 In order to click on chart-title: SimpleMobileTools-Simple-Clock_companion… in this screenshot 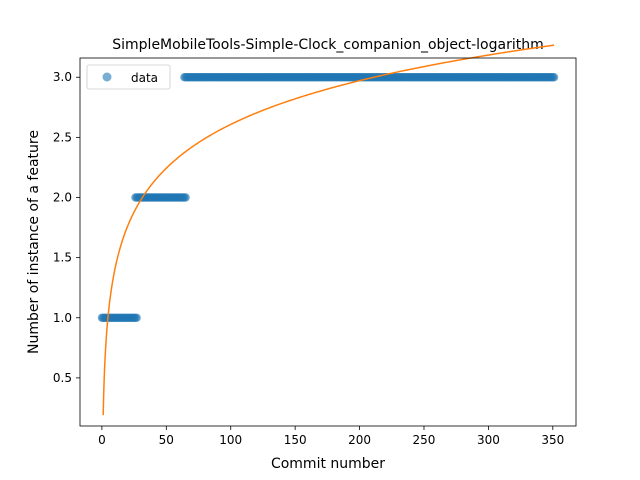, I will do `click(327, 45)`.